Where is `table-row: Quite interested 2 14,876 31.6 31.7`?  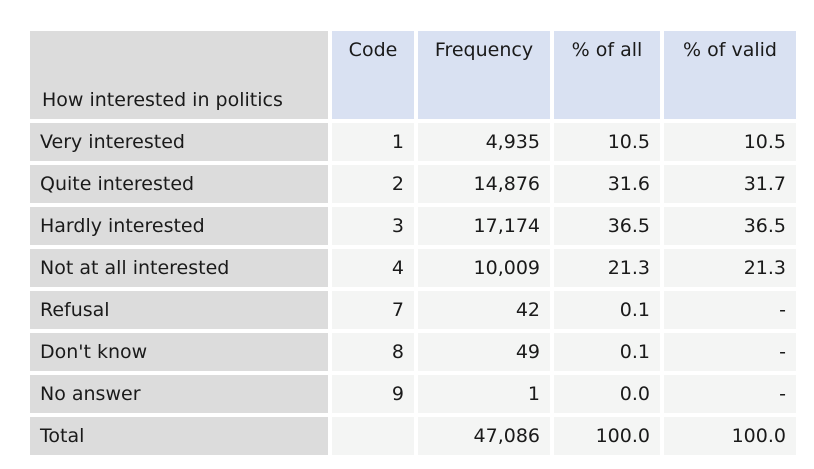 table-row: Quite interested 2 14,876 31.6 31.7 is located at coordinates (413, 184).